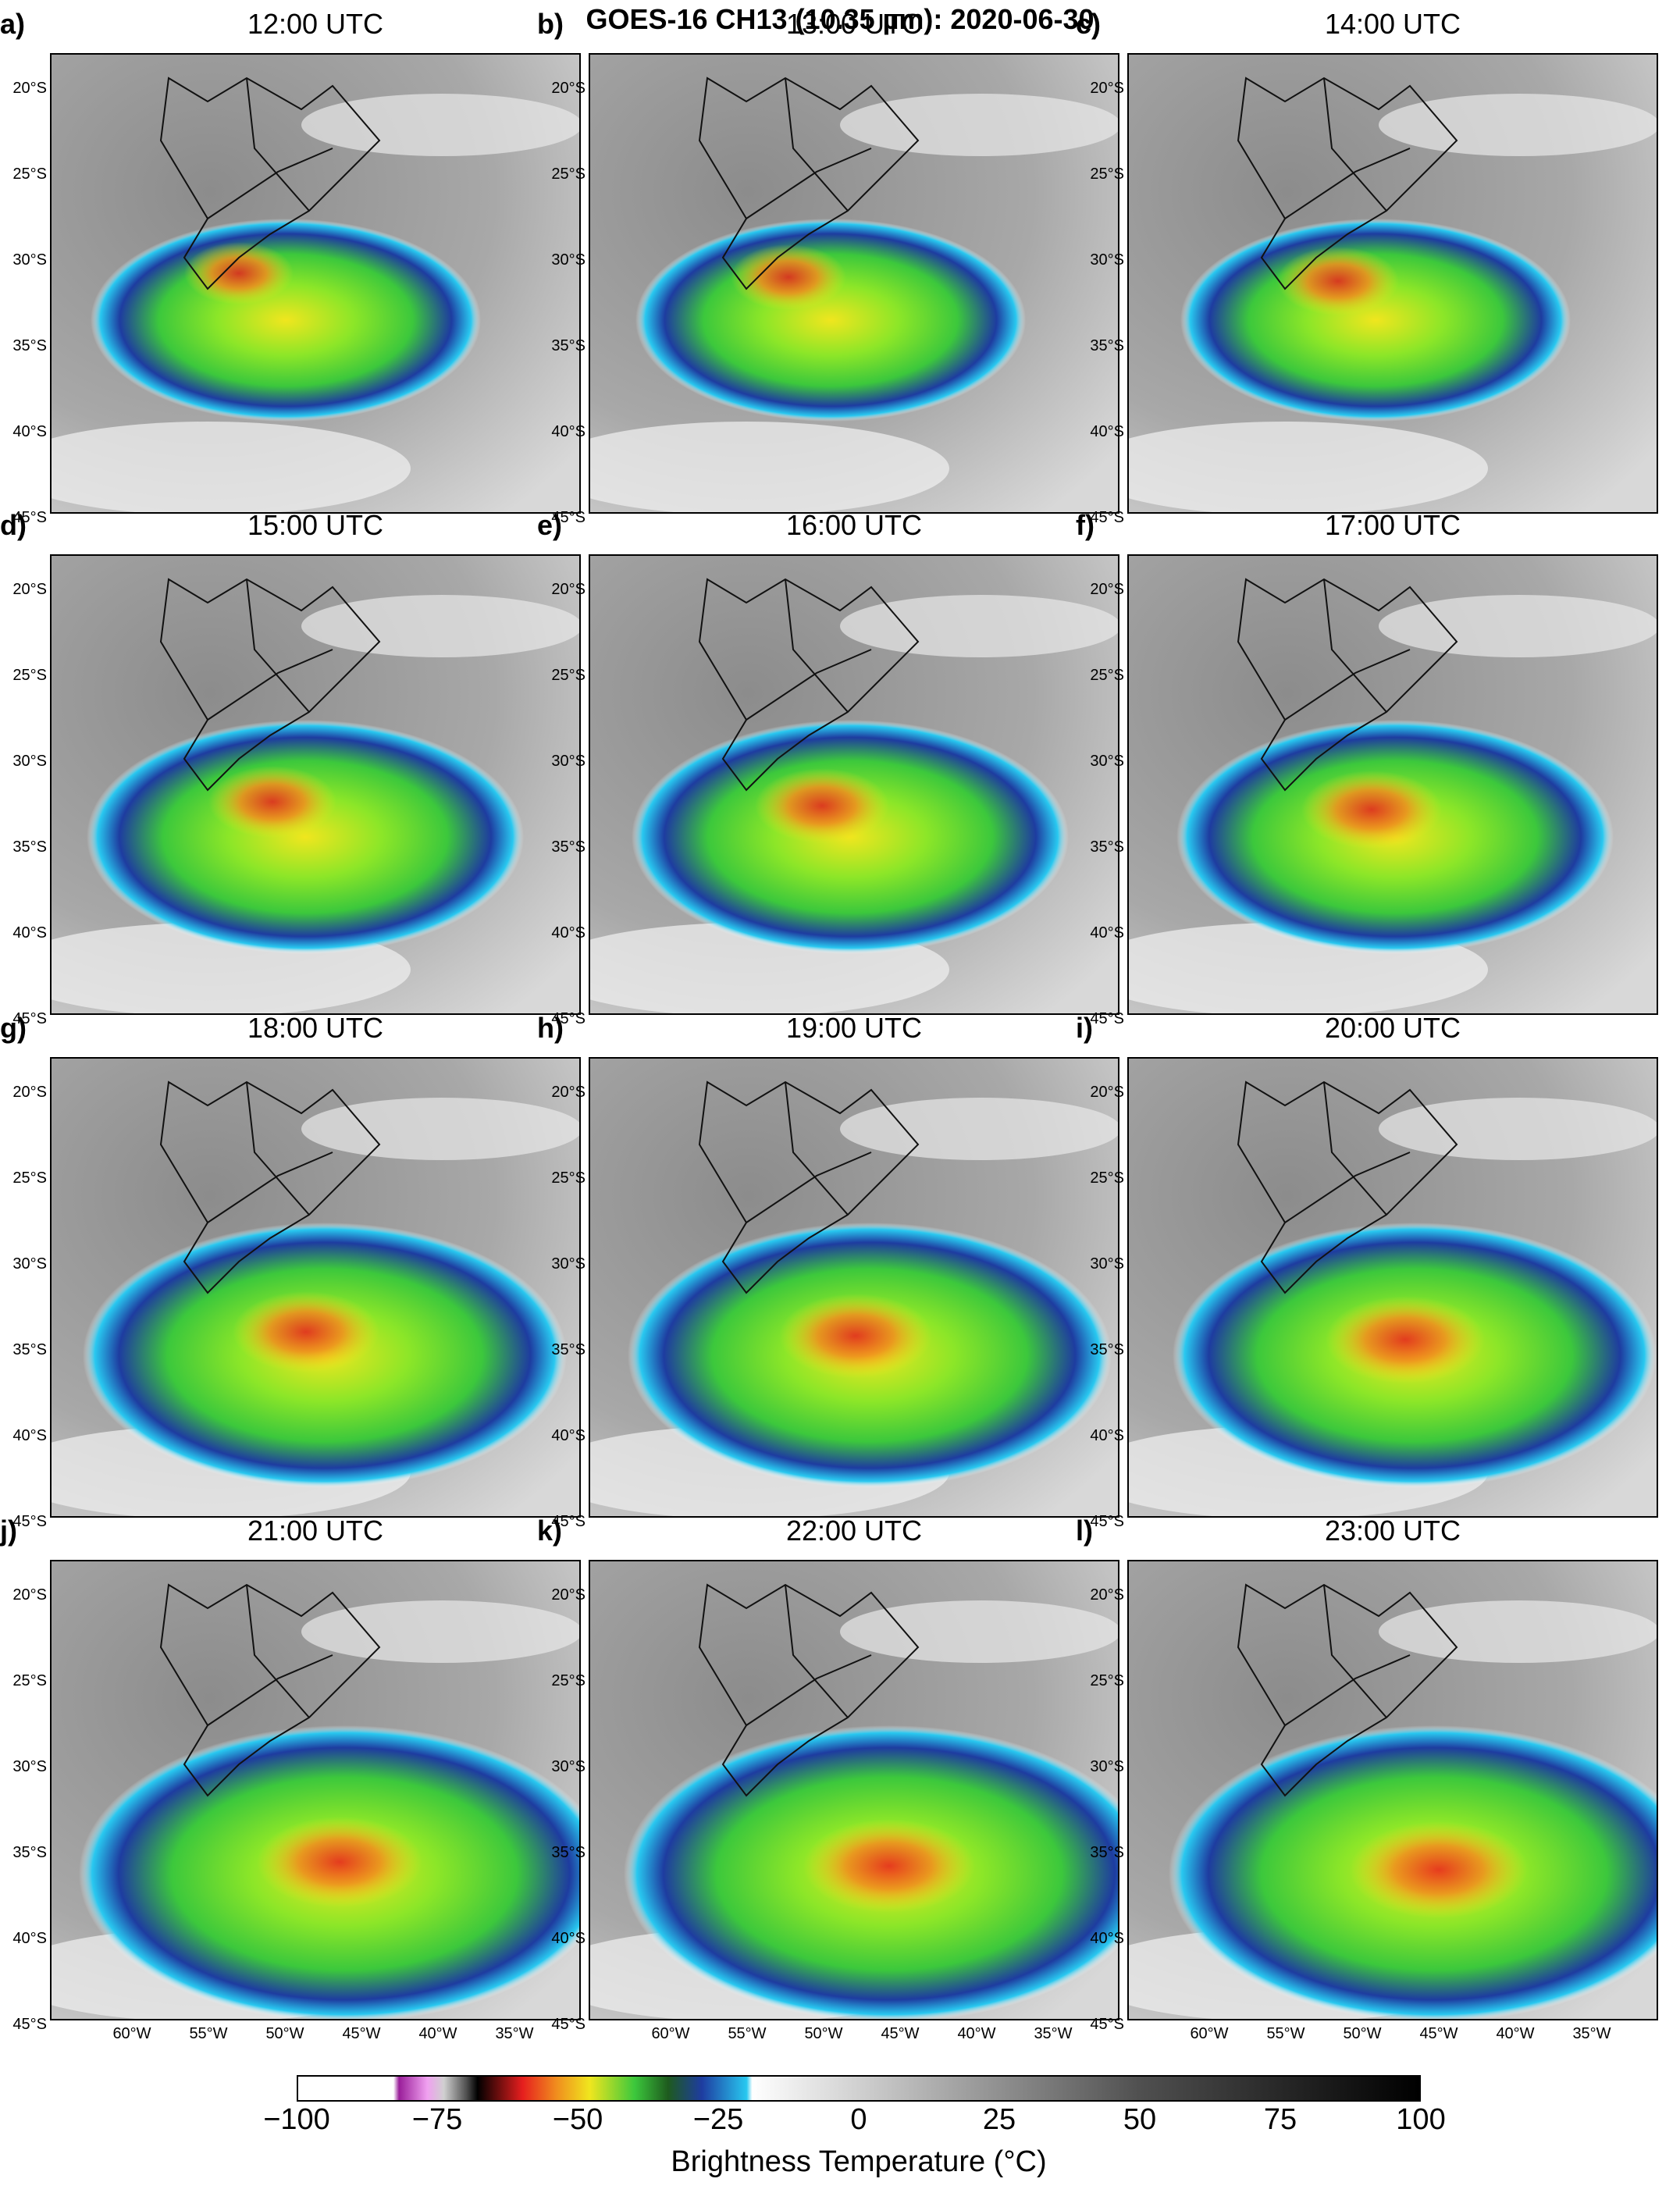 The image size is (1680, 2200). I want to click on colorbar-tick-label: 0, so click(858, 2119).